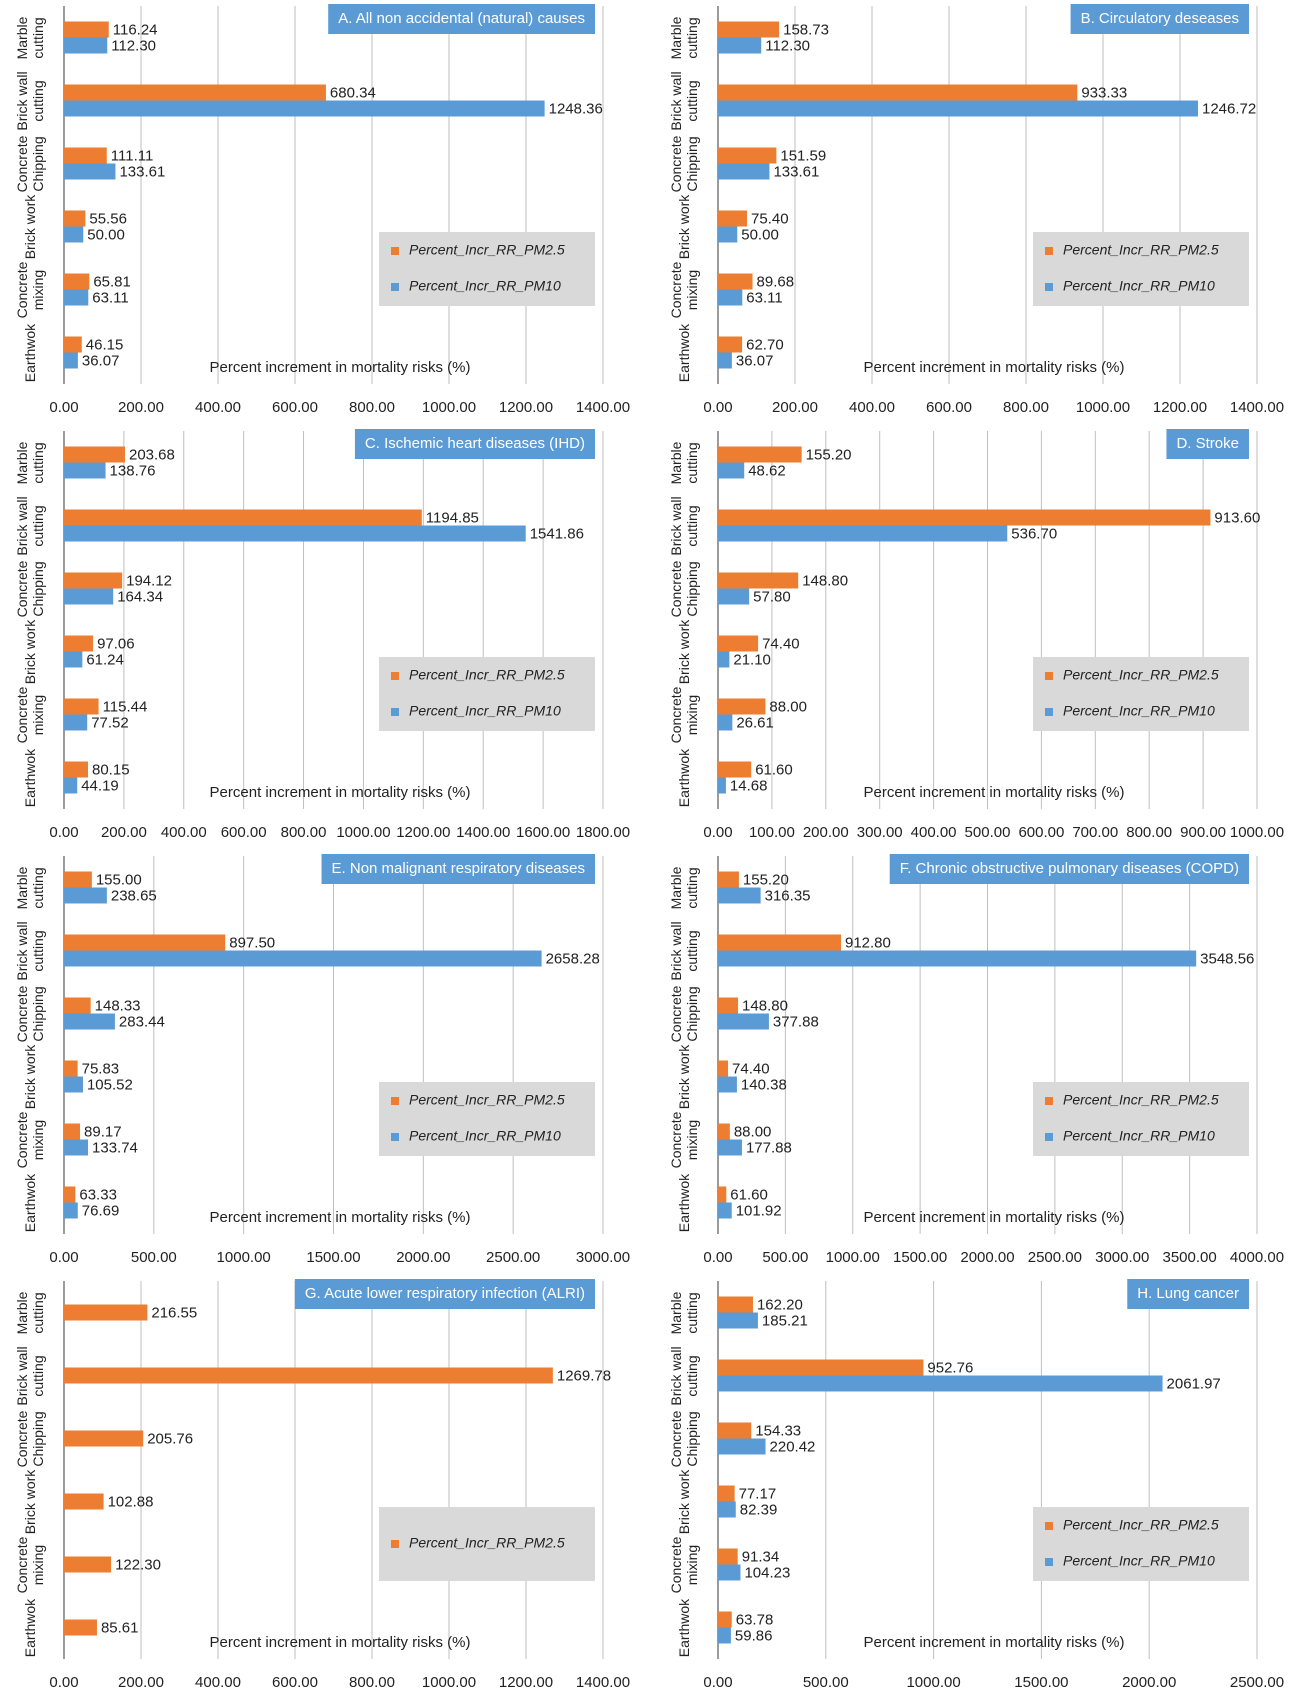 The width and height of the screenshot is (1308, 1703). What do you see at coordinates (132, 155) in the screenshot?
I see `value-label: 111.11` at bounding box center [132, 155].